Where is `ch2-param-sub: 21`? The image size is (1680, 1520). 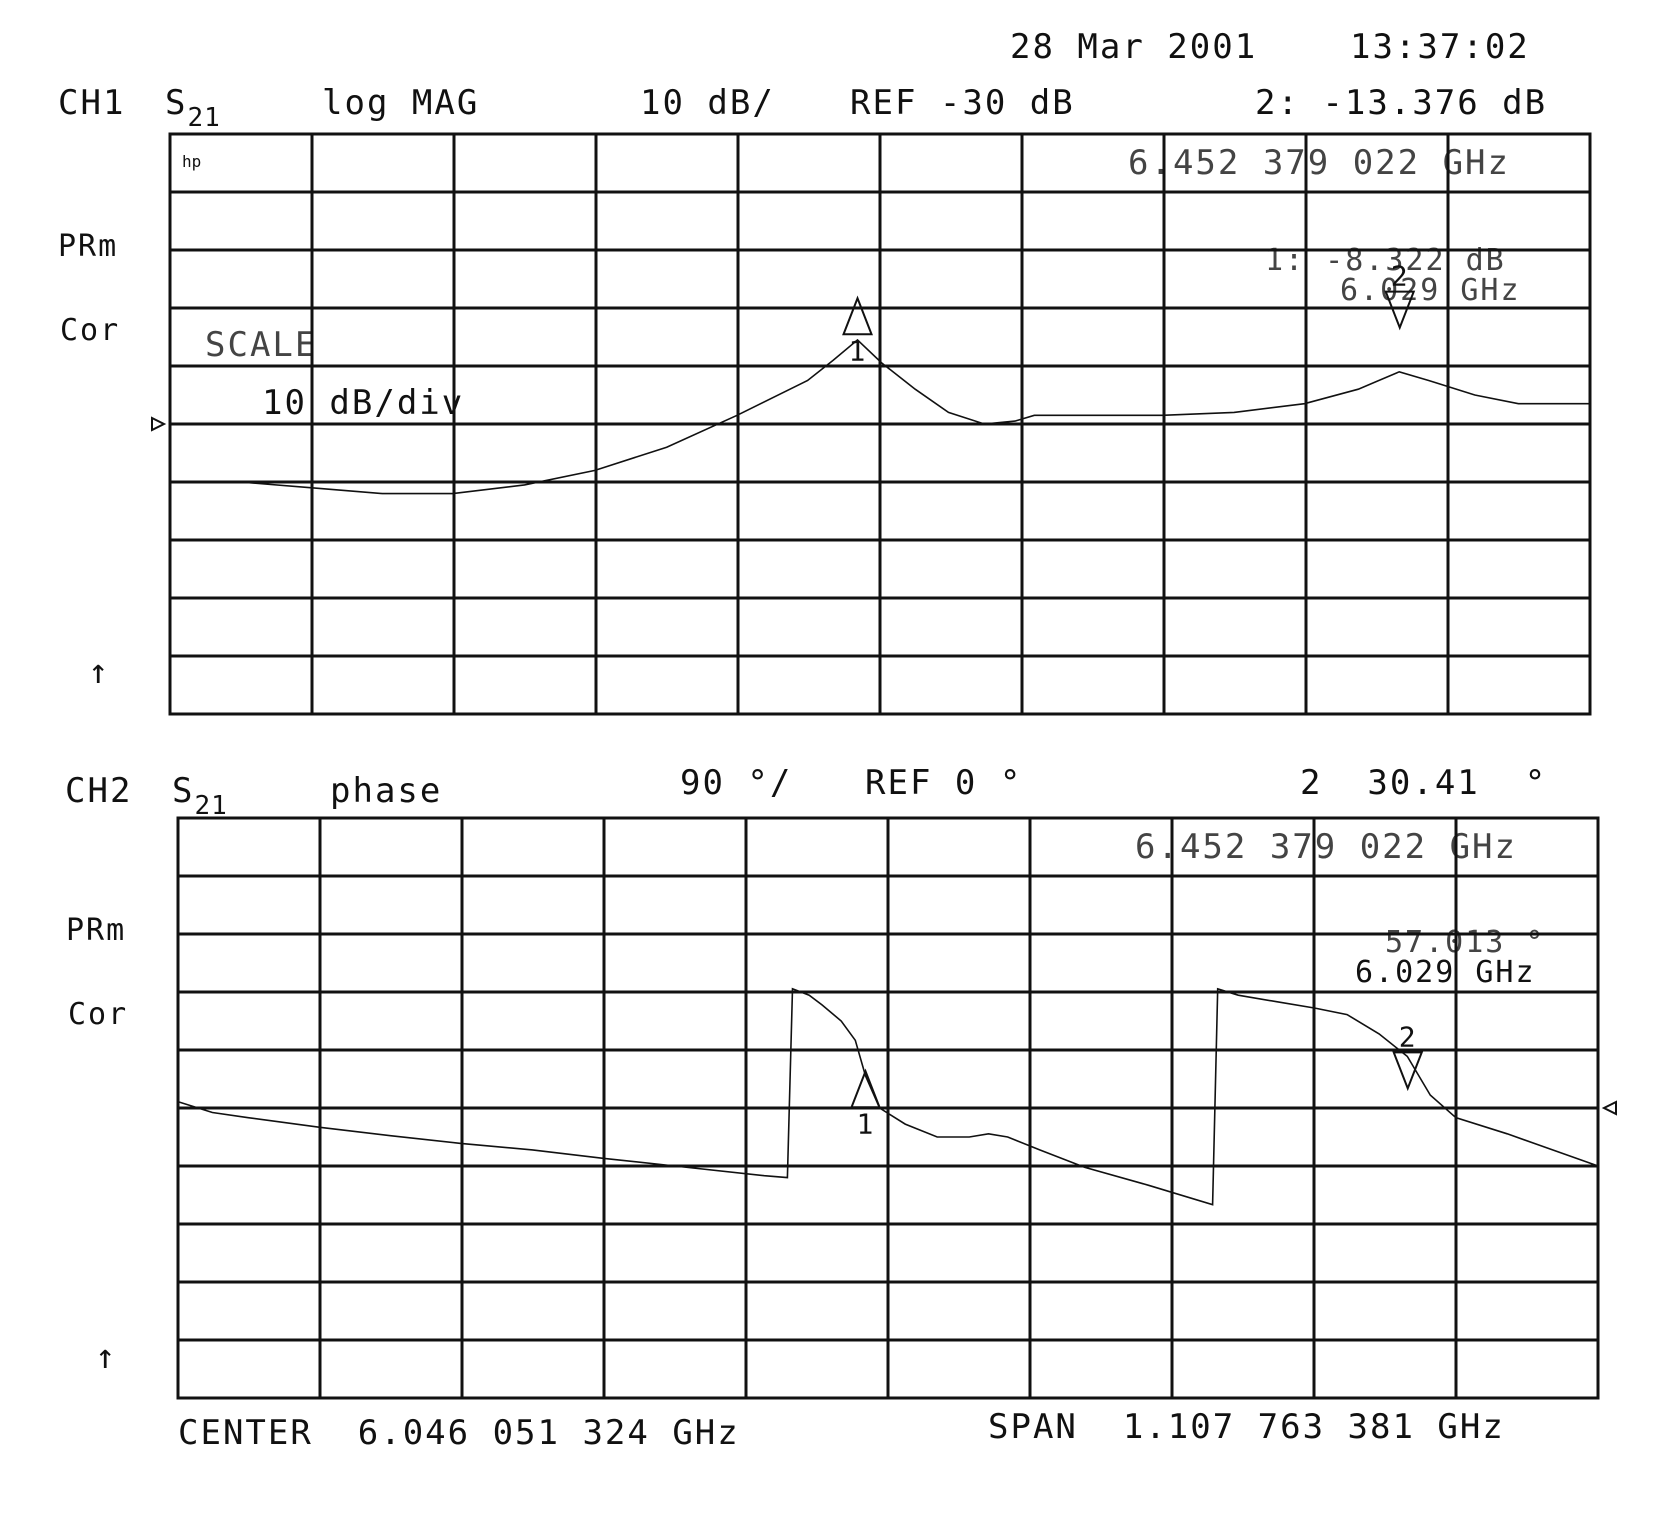
ch2-param-sub: 21 is located at coordinates (211, 806).